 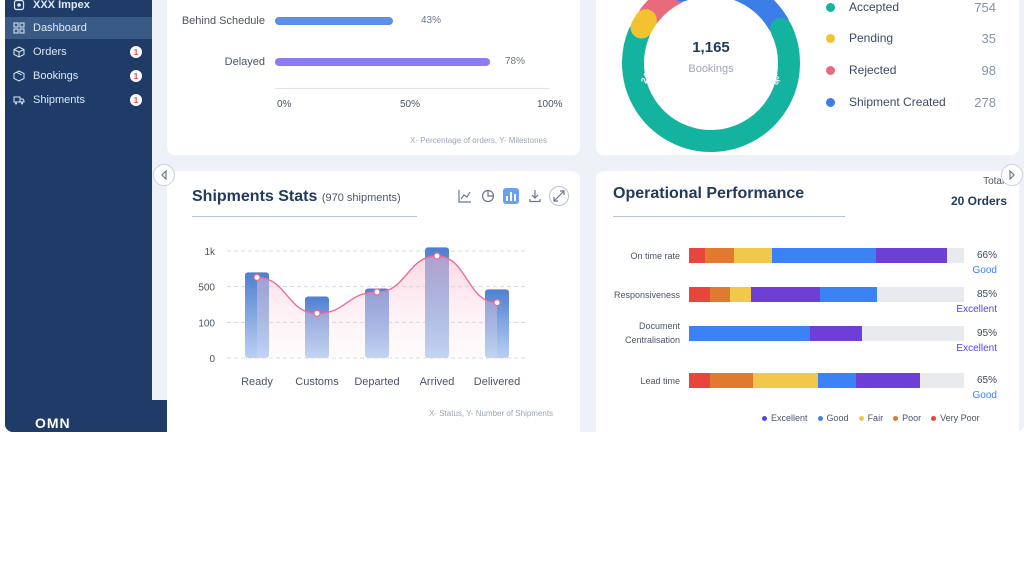 What do you see at coordinates (491, 413) in the screenshot?
I see `chart-caption: X- Status, Y- Number of Shipments` at bounding box center [491, 413].